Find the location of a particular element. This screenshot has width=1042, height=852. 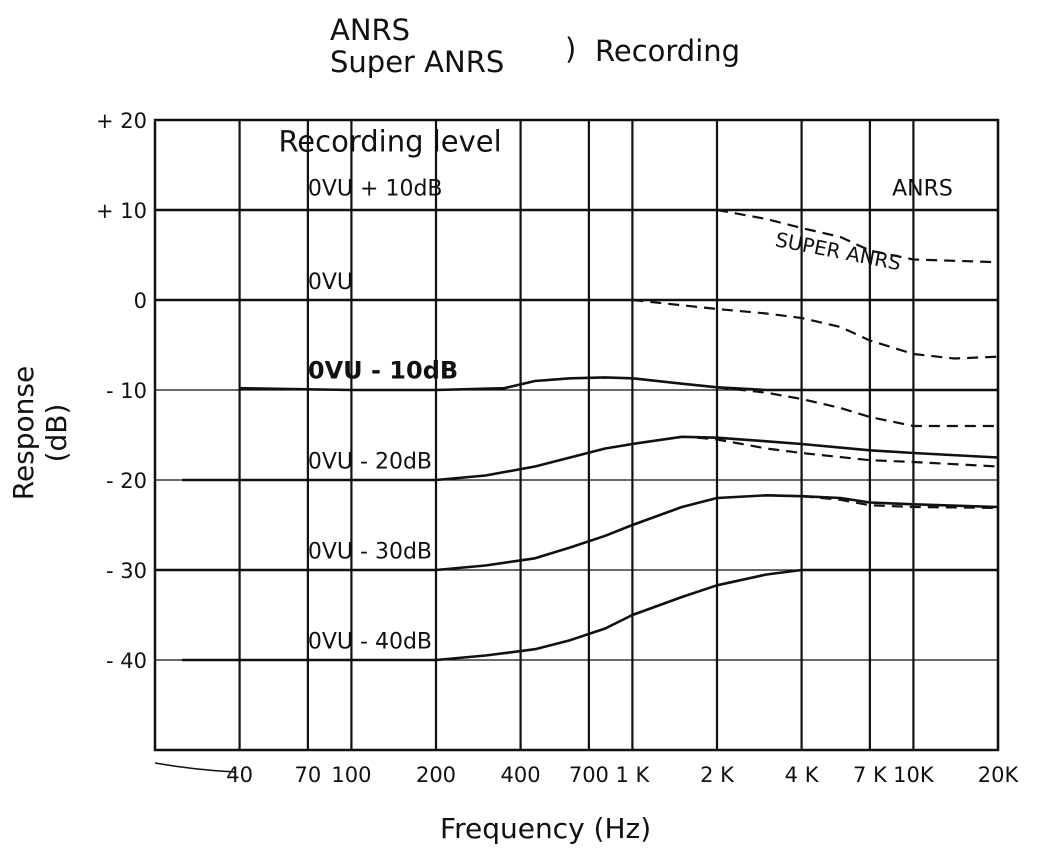

title-line-super-anrs: Super ANRS is located at coordinates (417, 62).